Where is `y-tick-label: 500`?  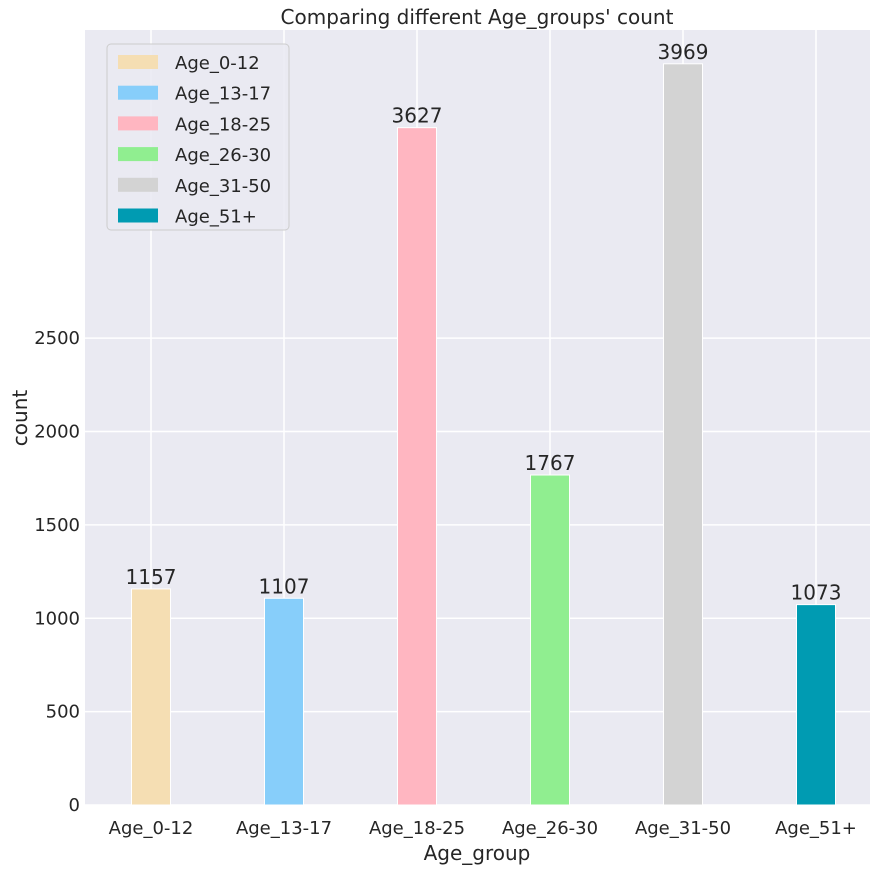
y-tick-label: 500 is located at coordinates (63, 712).